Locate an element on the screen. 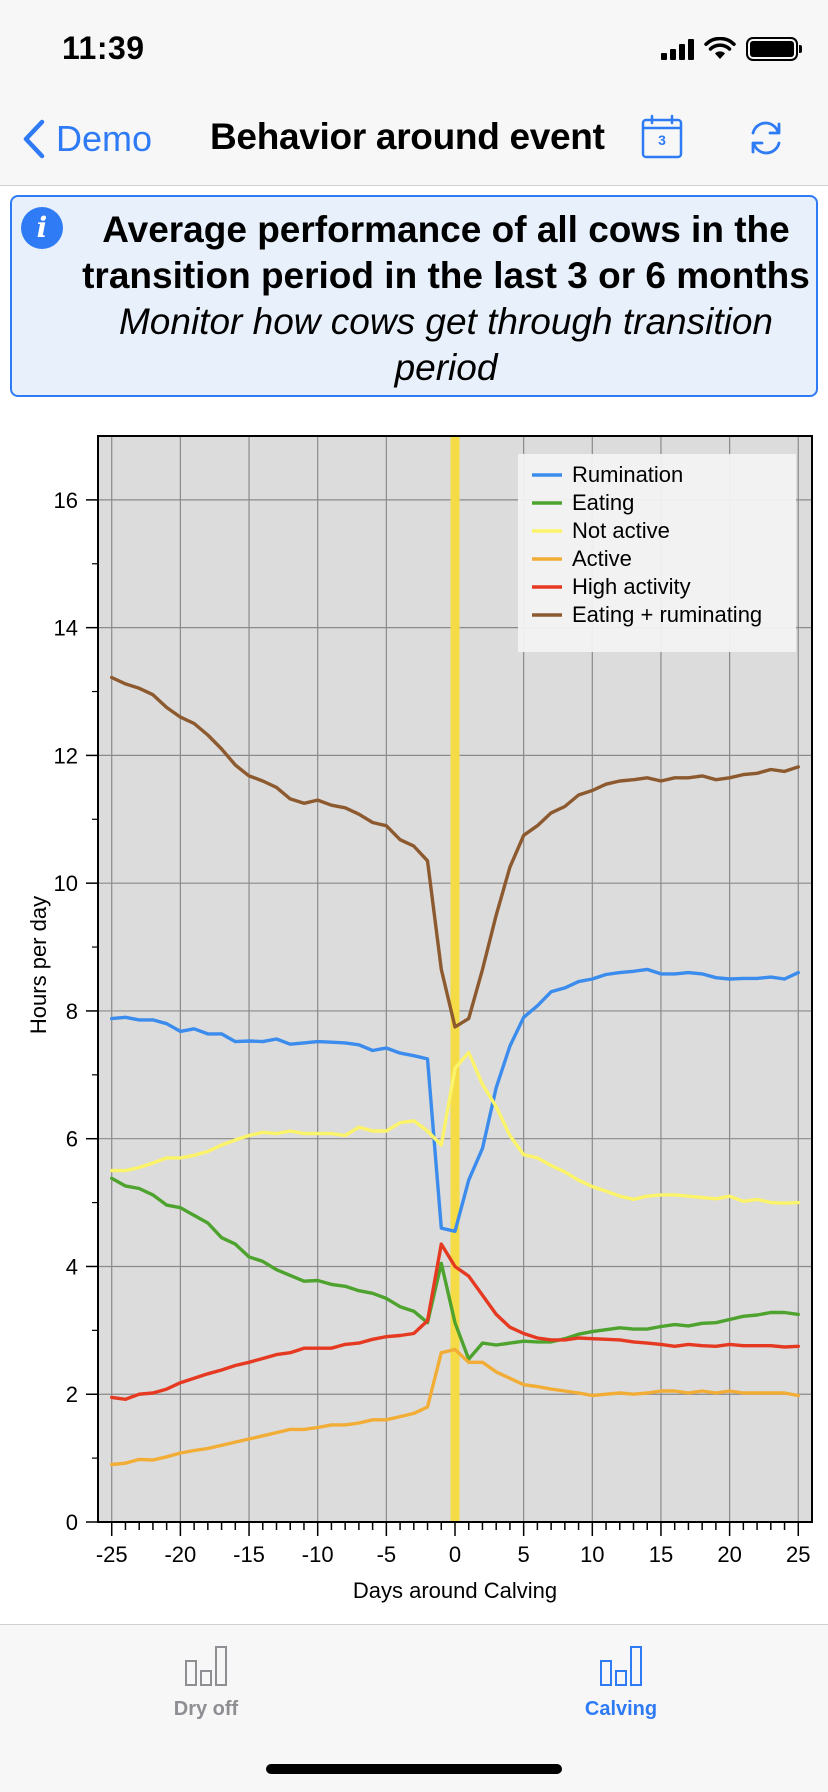 The image size is (828, 1792). info-icon: i is located at coordinates (42, 228).